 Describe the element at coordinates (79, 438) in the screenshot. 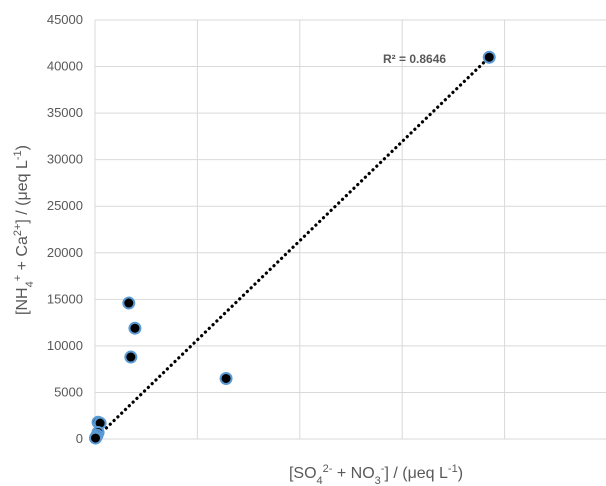

I see `y-tick-label: 0` at that location.